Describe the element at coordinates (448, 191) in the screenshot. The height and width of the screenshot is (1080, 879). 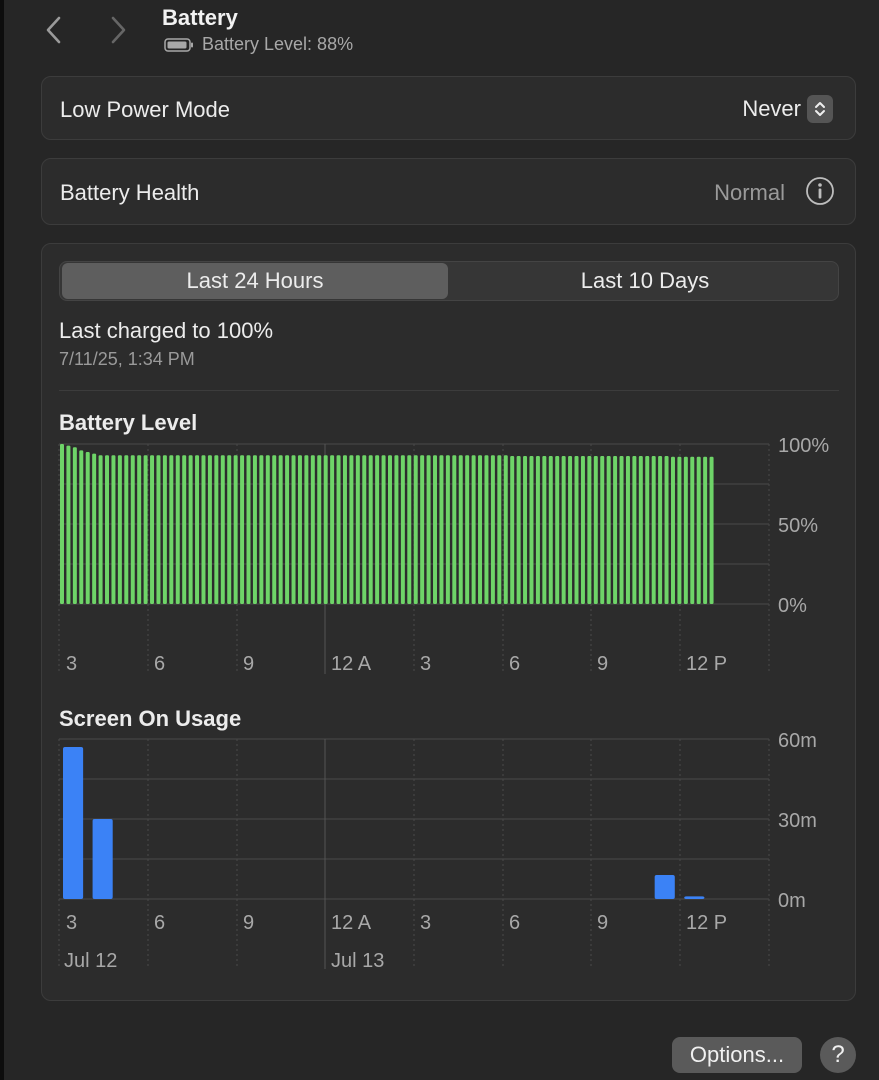
I see `battery-health-row: Battery Health Normal` at that location.